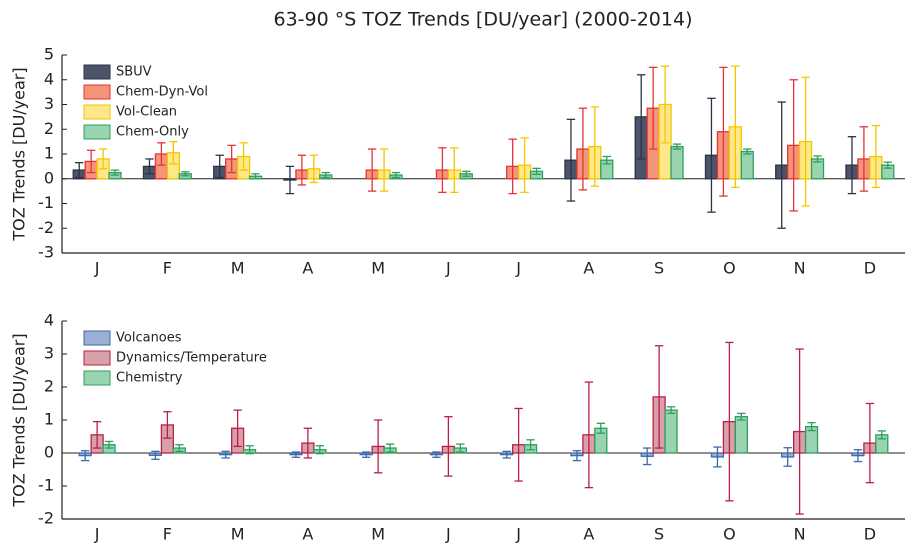  What do you see at coordinates (46, 252) in the screenshot?
I see `y-tick-label: -3` at bounding box center [46, 252].